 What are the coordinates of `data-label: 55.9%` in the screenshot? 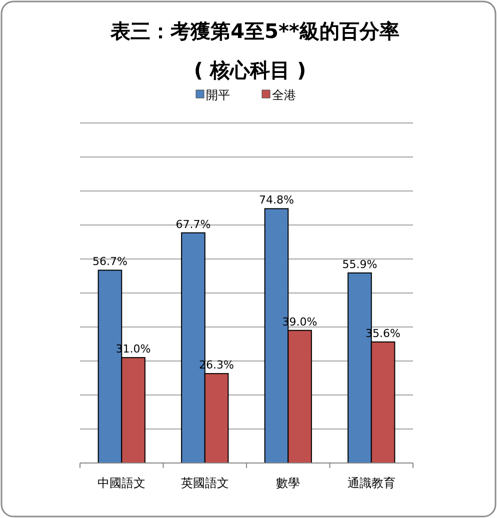 It's located at (360, 264).